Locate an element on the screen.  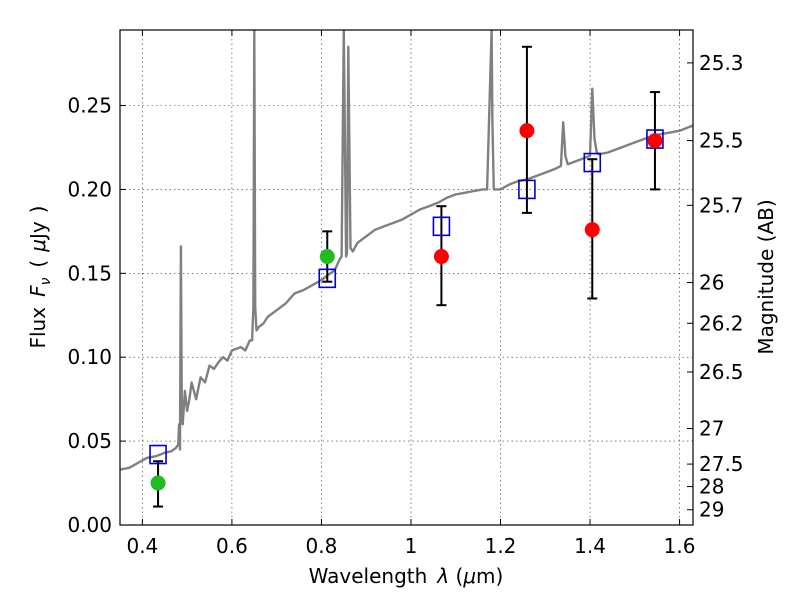
y-tick-label: 0.05 is located at coordinates (89, 441).